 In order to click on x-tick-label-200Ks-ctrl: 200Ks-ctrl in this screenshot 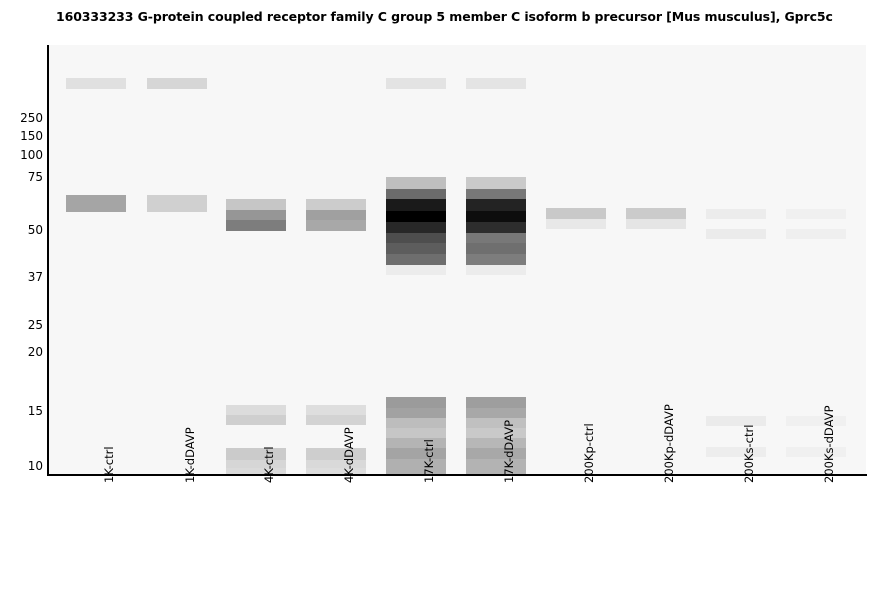, I will do `click(749, 453)`.